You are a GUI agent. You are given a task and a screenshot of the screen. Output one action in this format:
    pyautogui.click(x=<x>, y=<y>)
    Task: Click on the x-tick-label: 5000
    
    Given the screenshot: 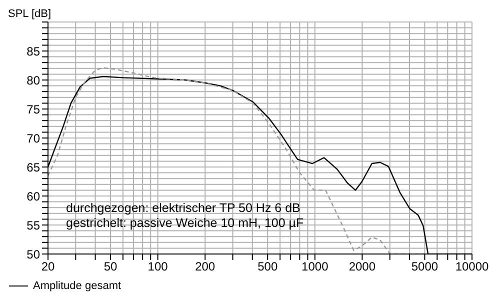 What is the action you would take?
    pyautogui.click(x=424, y=267)
    